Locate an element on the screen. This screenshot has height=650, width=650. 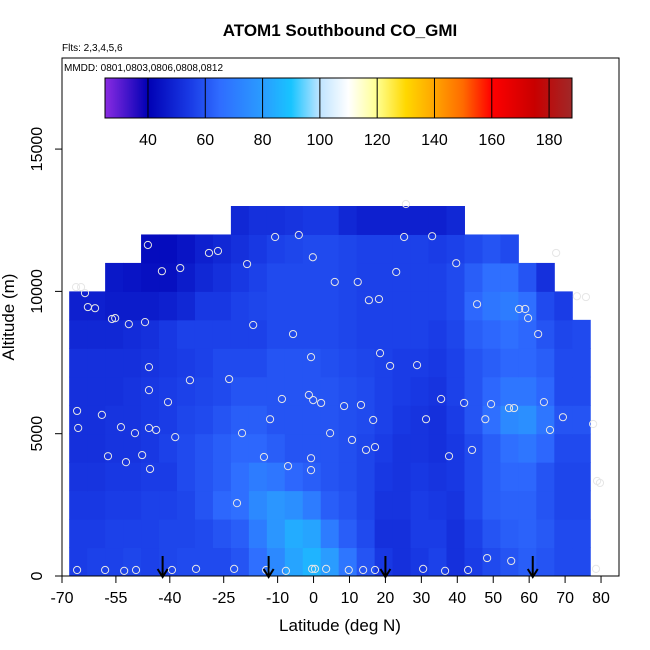
colorbar-tick-label: 140 is located at coordinates (434, 140).